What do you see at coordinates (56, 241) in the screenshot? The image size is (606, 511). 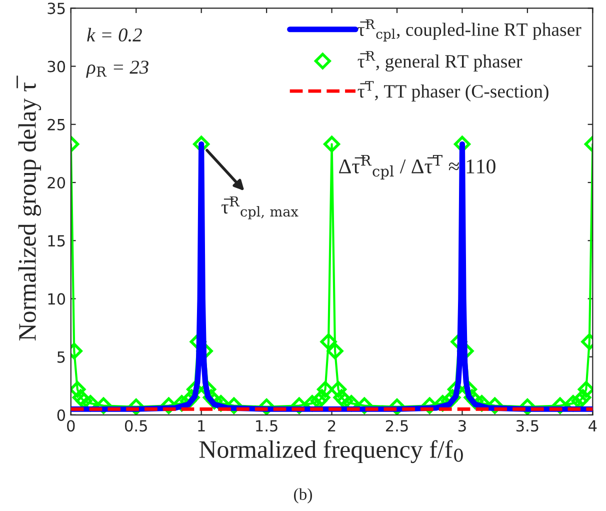 I see `y-tick-label: 15` at bounding box center [56, 241].